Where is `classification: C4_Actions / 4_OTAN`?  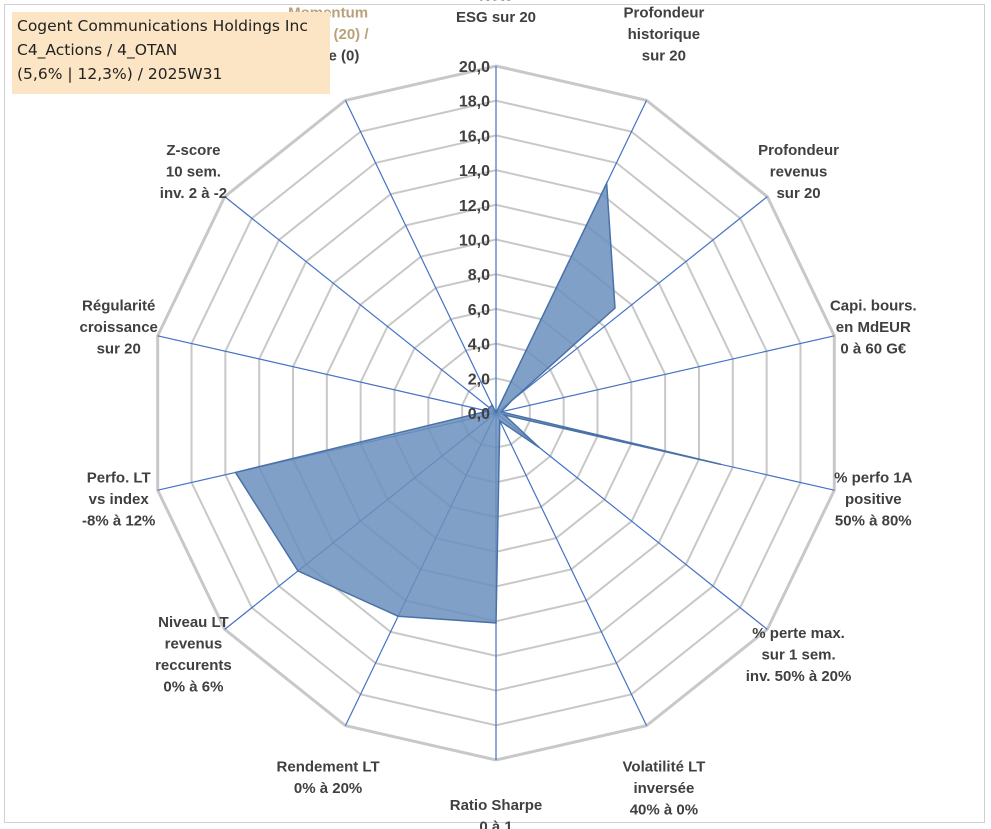 classification: C4_Actions / 4_OTAN is located at coordinates (97, 50).